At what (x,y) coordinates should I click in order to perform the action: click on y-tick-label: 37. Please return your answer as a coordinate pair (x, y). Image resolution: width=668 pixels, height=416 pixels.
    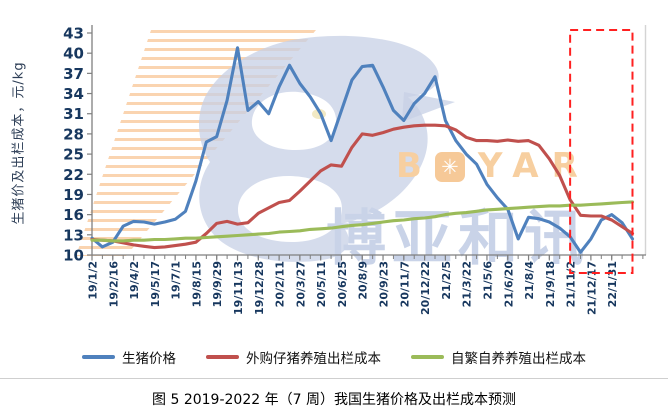
    Looking at the image, I should click on (73, 74).